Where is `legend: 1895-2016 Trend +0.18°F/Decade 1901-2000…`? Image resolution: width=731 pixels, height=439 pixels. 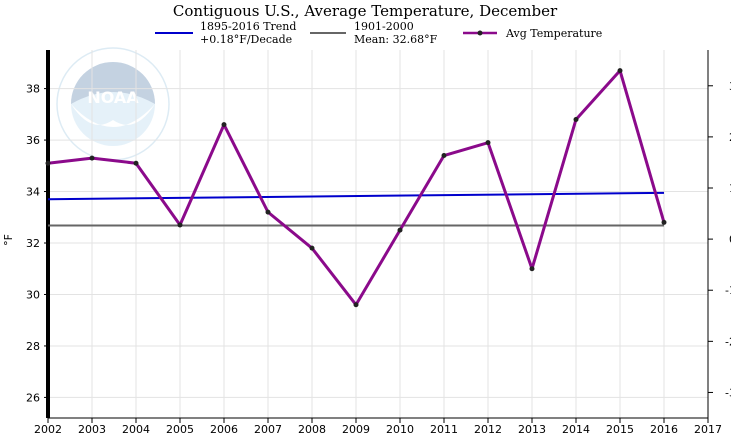
legend: 1895-2016 Trend +0.18°F/Decade 1901-2000… is located at coordinates (378, 33).